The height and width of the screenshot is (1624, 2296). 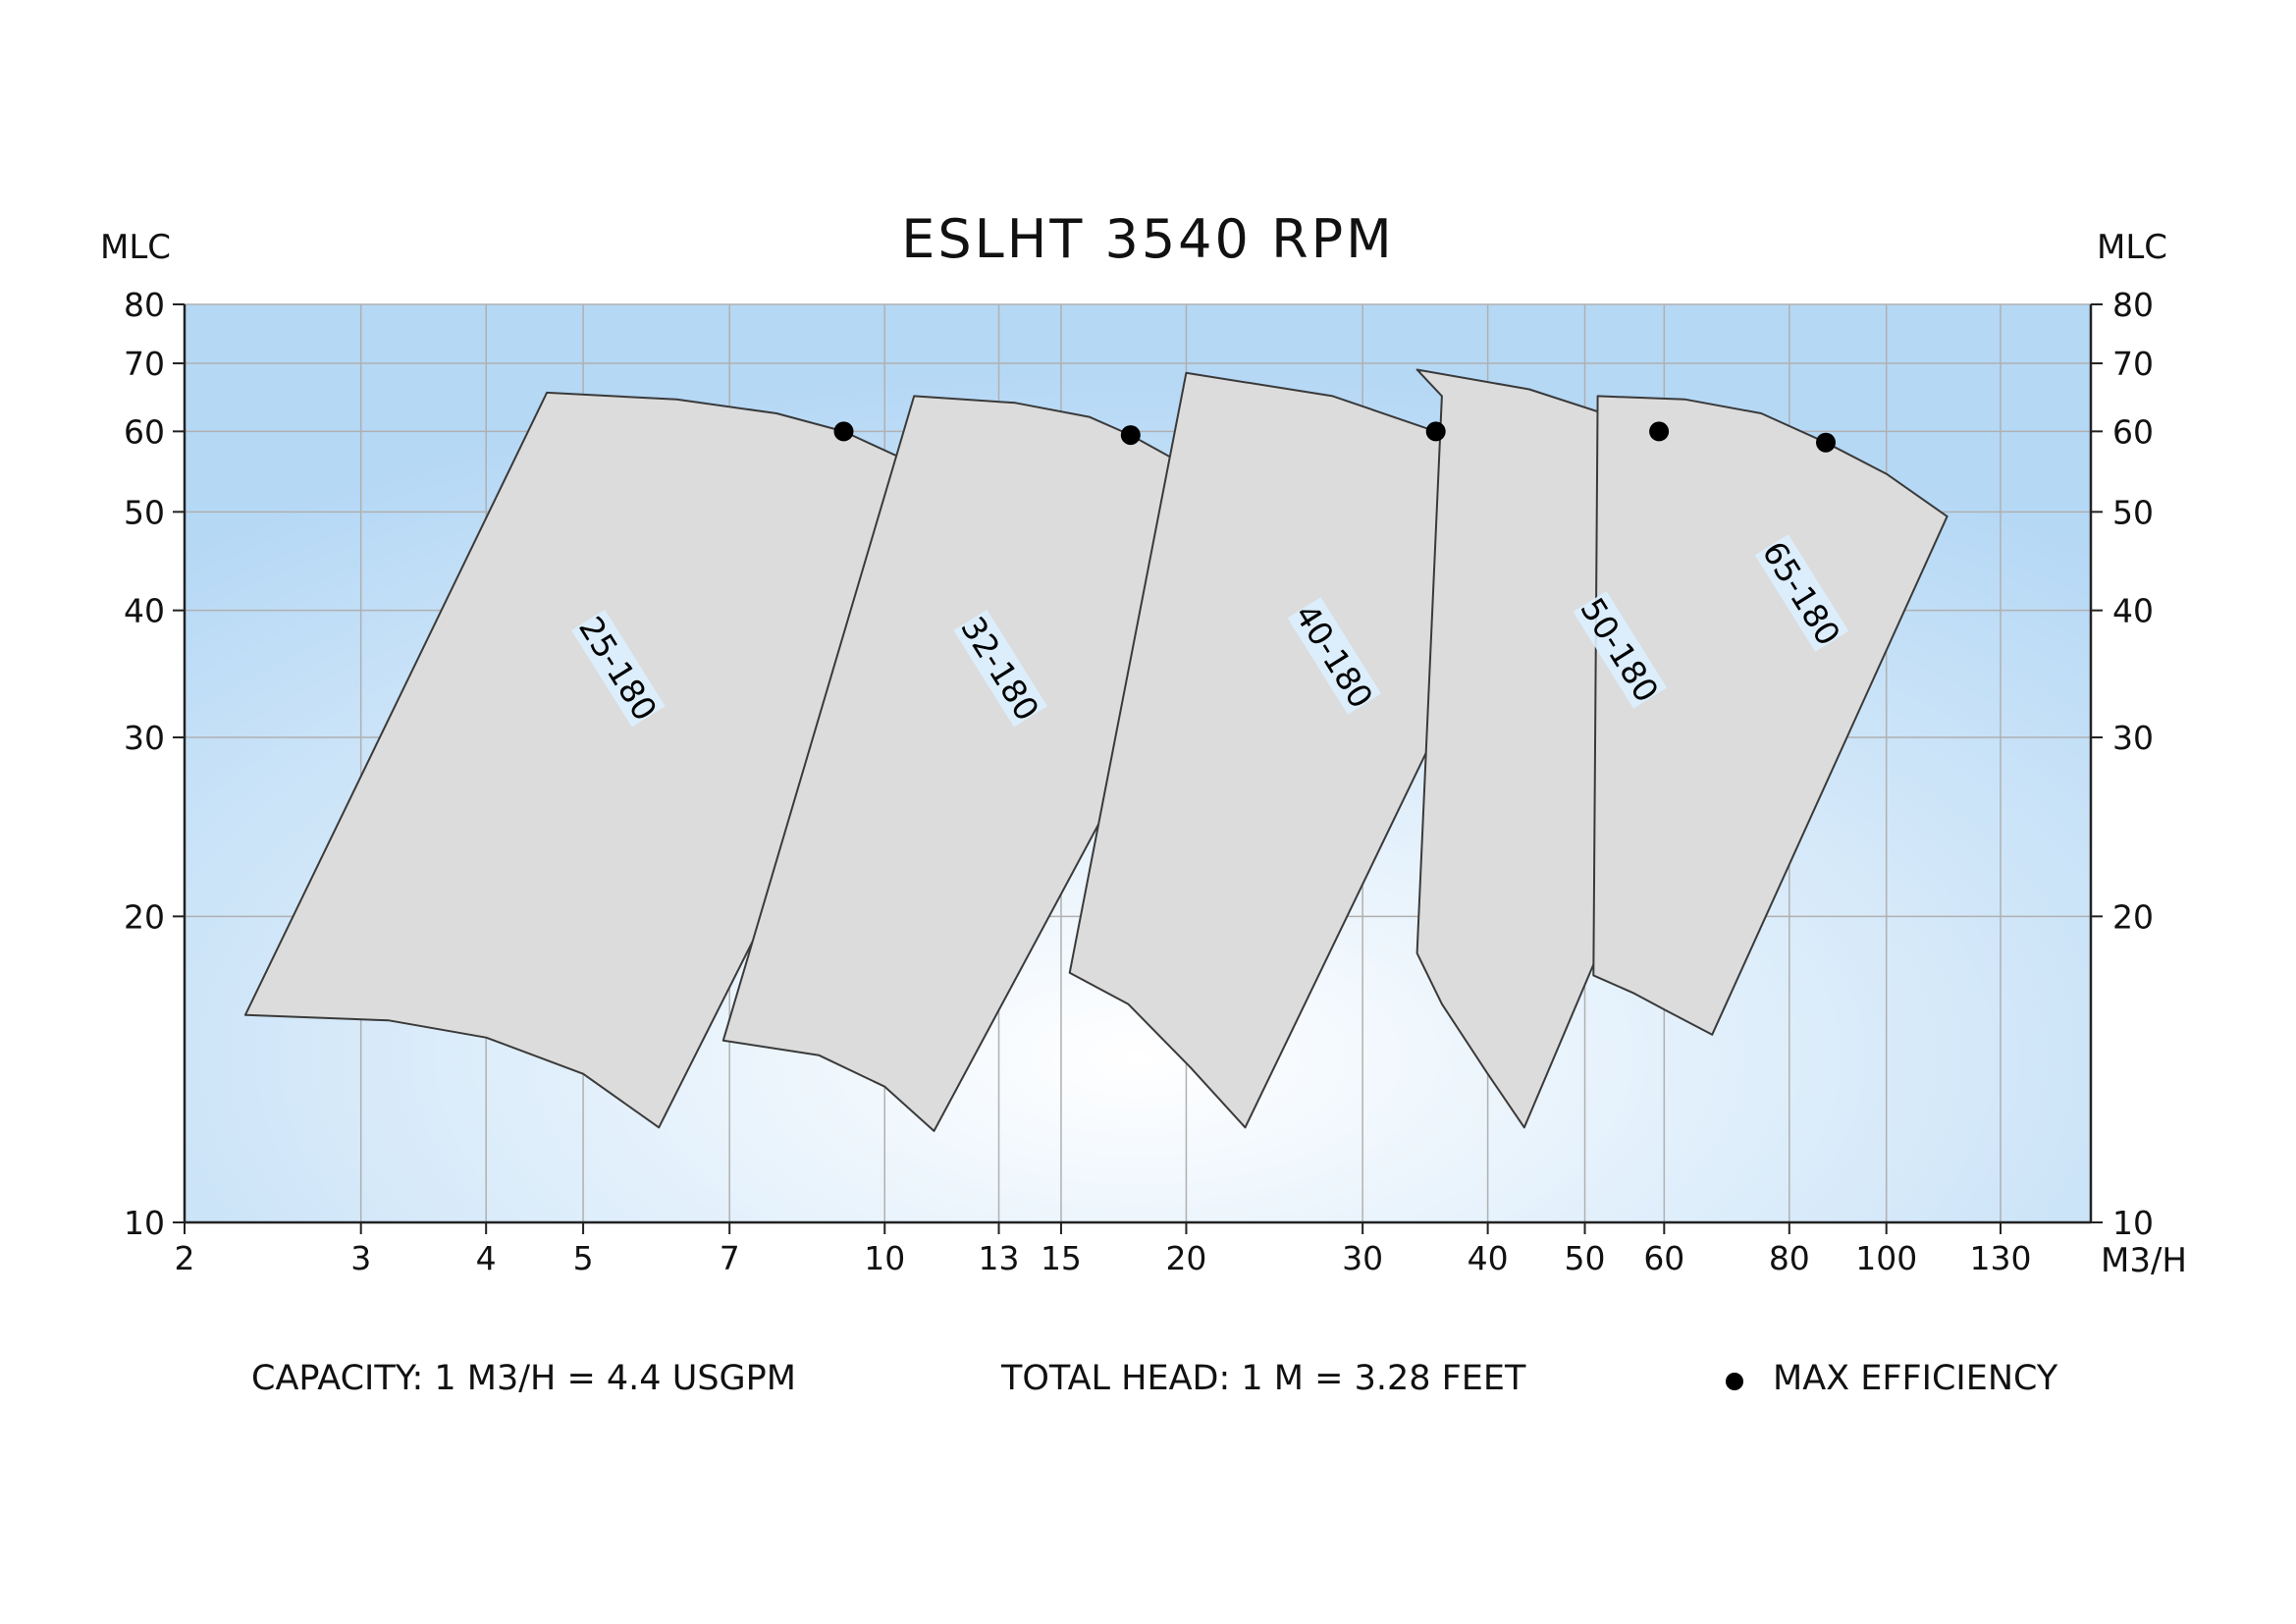 I want to click on x-tick-label: 7, so click(x=730, y=1258).